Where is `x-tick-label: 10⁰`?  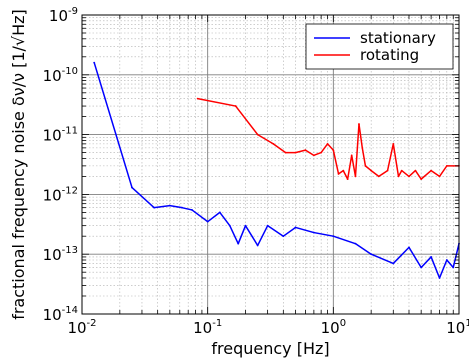 x-tick-label: 10⁰ is located at coordinates (333, 327).